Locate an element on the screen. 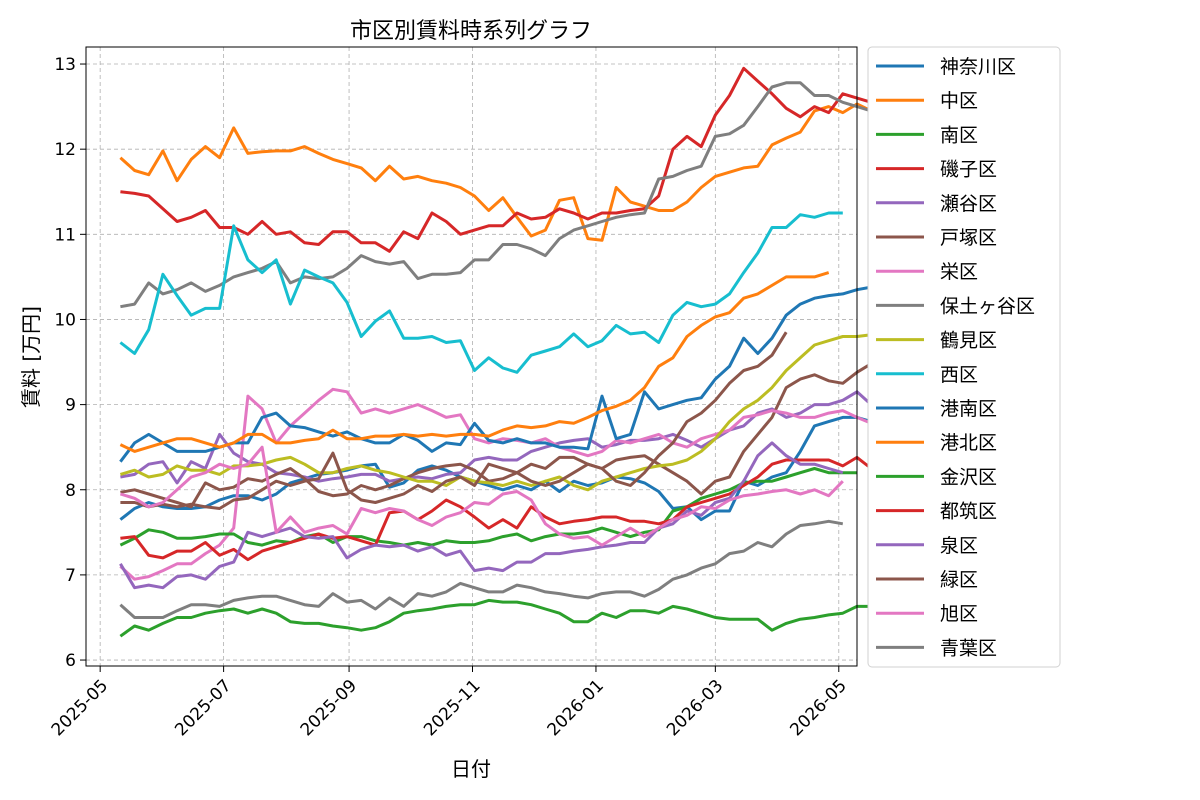  legend-item: 南区 is located at coordinates (927, 135).